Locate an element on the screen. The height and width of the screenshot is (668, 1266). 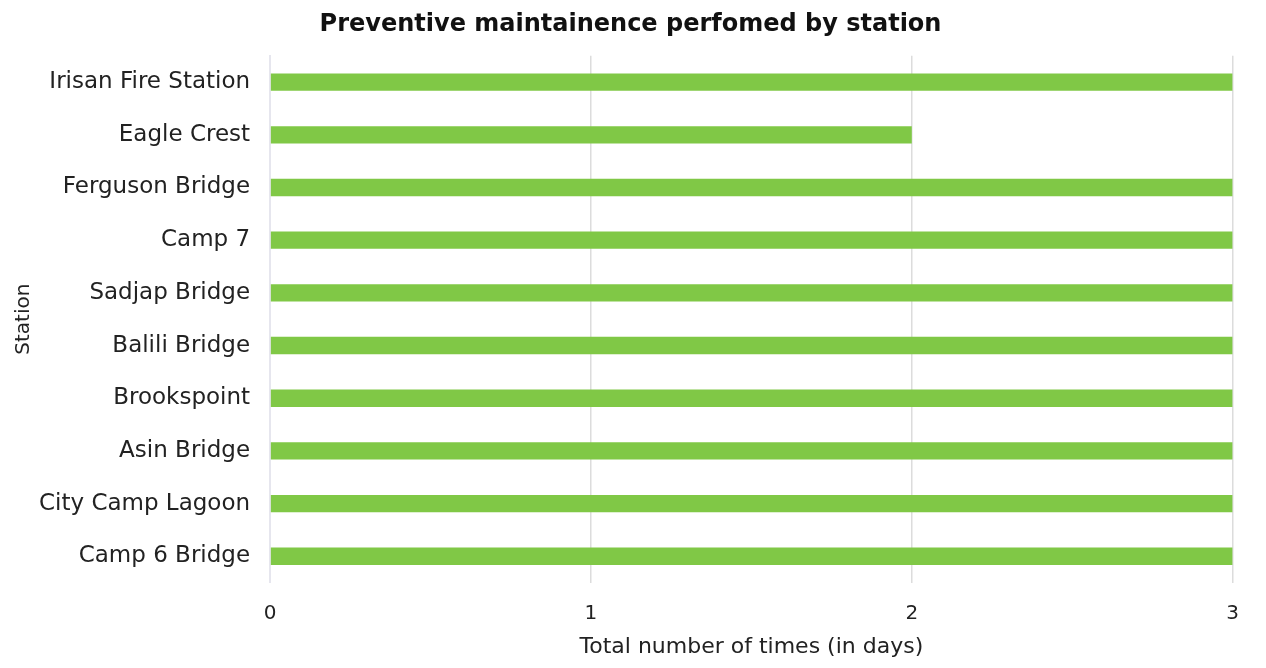
y-tick-label: Camp 6 Bridge is located at coordinates (164, 554).